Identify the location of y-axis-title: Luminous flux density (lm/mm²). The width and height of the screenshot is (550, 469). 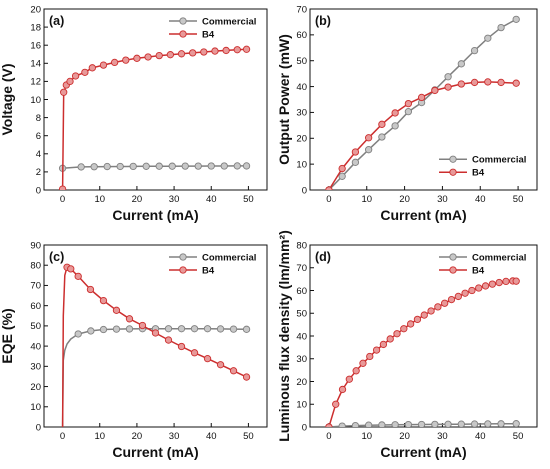
(284, 336).